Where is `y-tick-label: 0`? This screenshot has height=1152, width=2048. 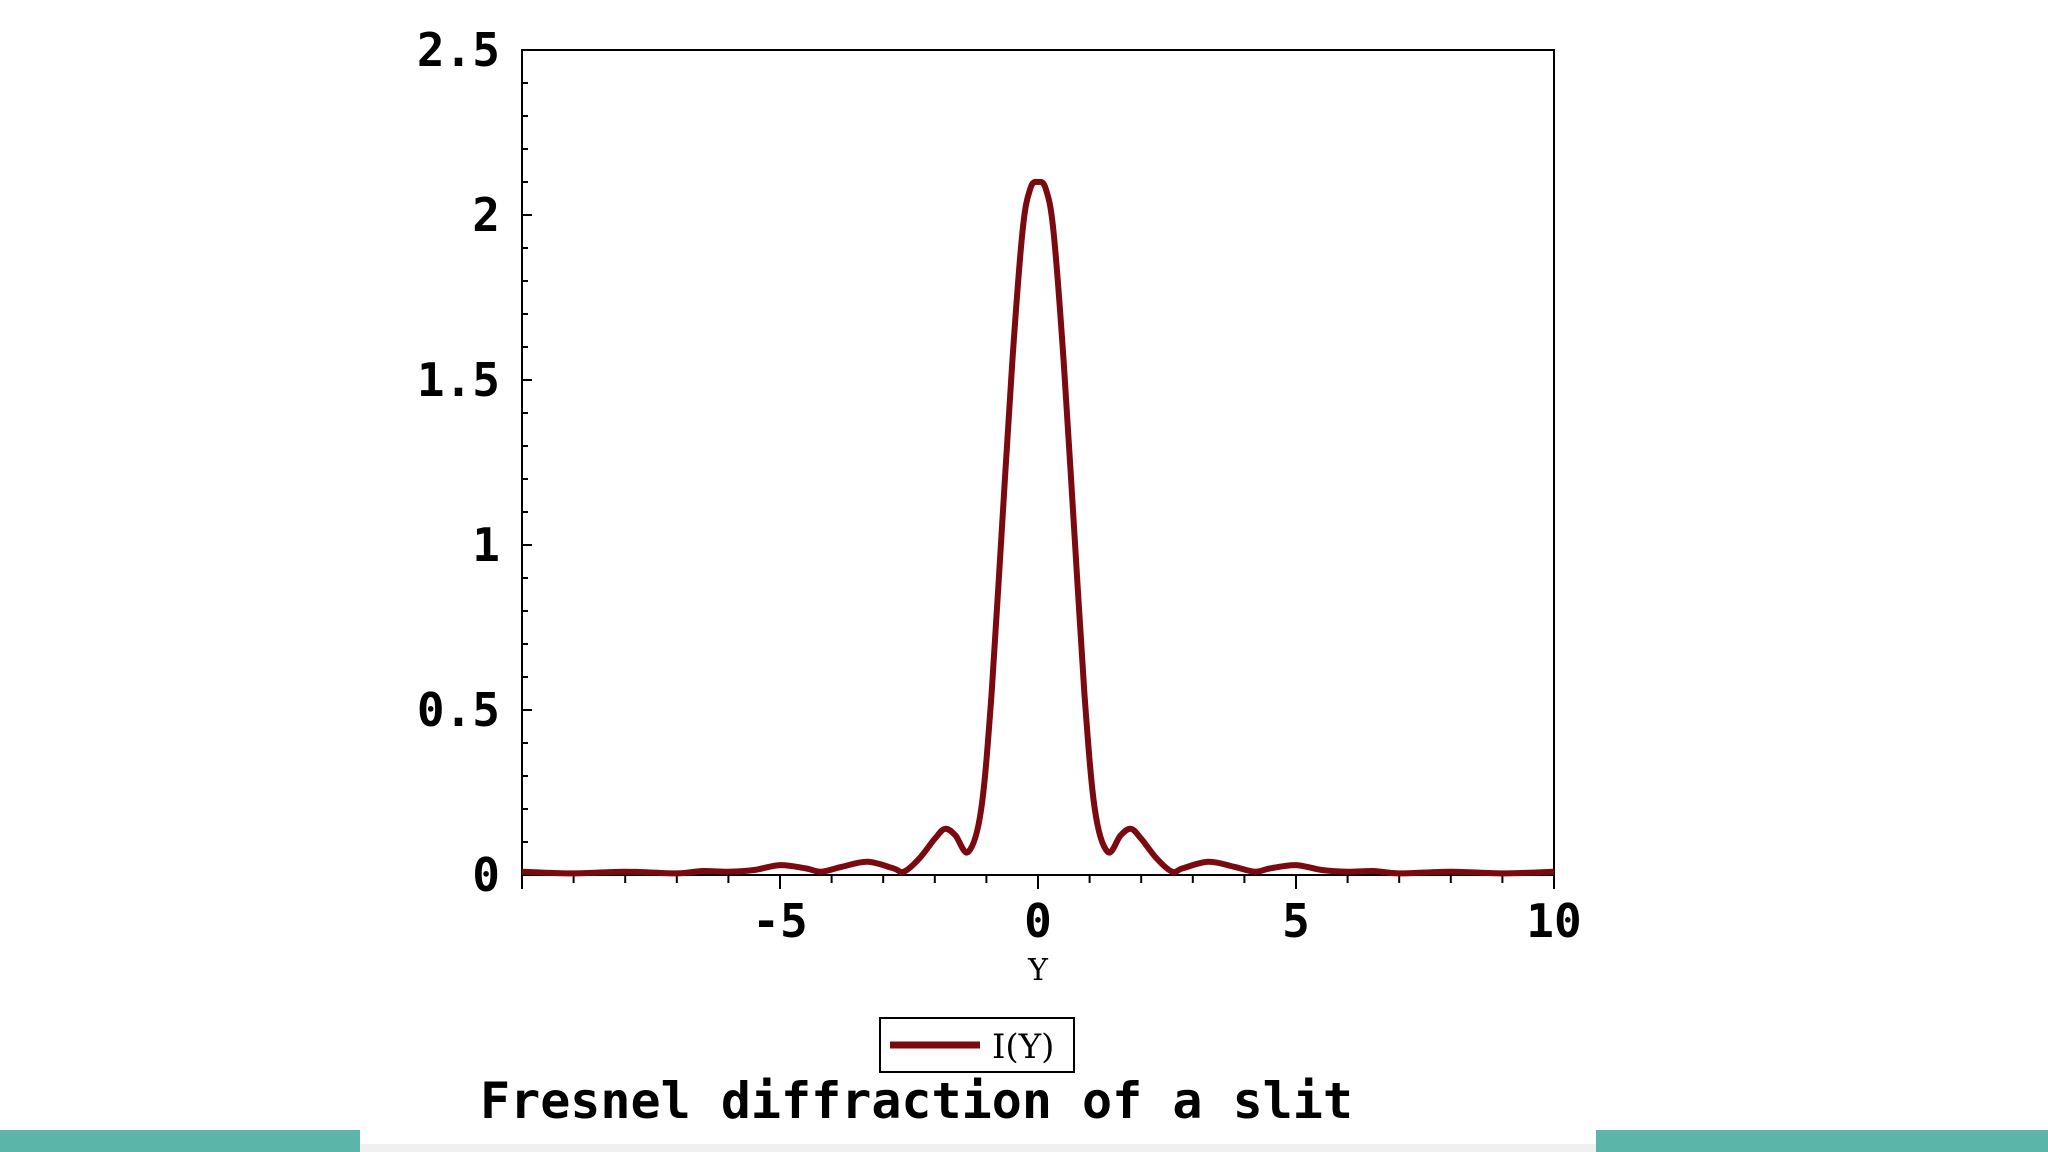
y-tick-label: 0 is located at coordinates (486, 875).